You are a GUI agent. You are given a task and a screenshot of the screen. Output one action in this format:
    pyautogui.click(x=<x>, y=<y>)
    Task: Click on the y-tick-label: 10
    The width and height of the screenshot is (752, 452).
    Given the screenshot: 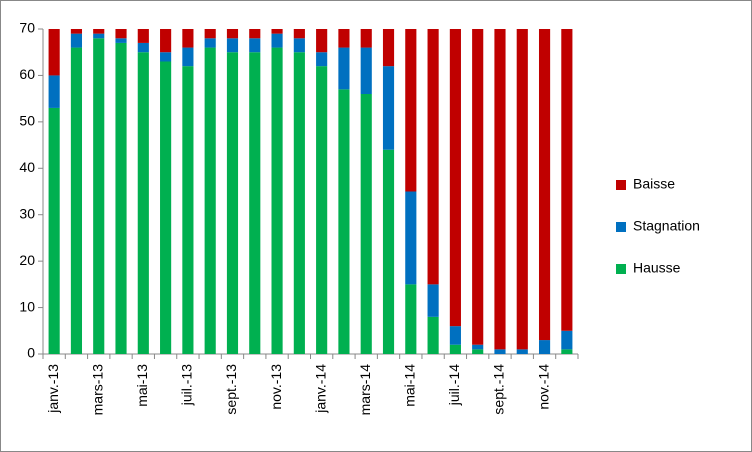 What is the action you would take?
    pyautogui.click(x=27, y=306)
    